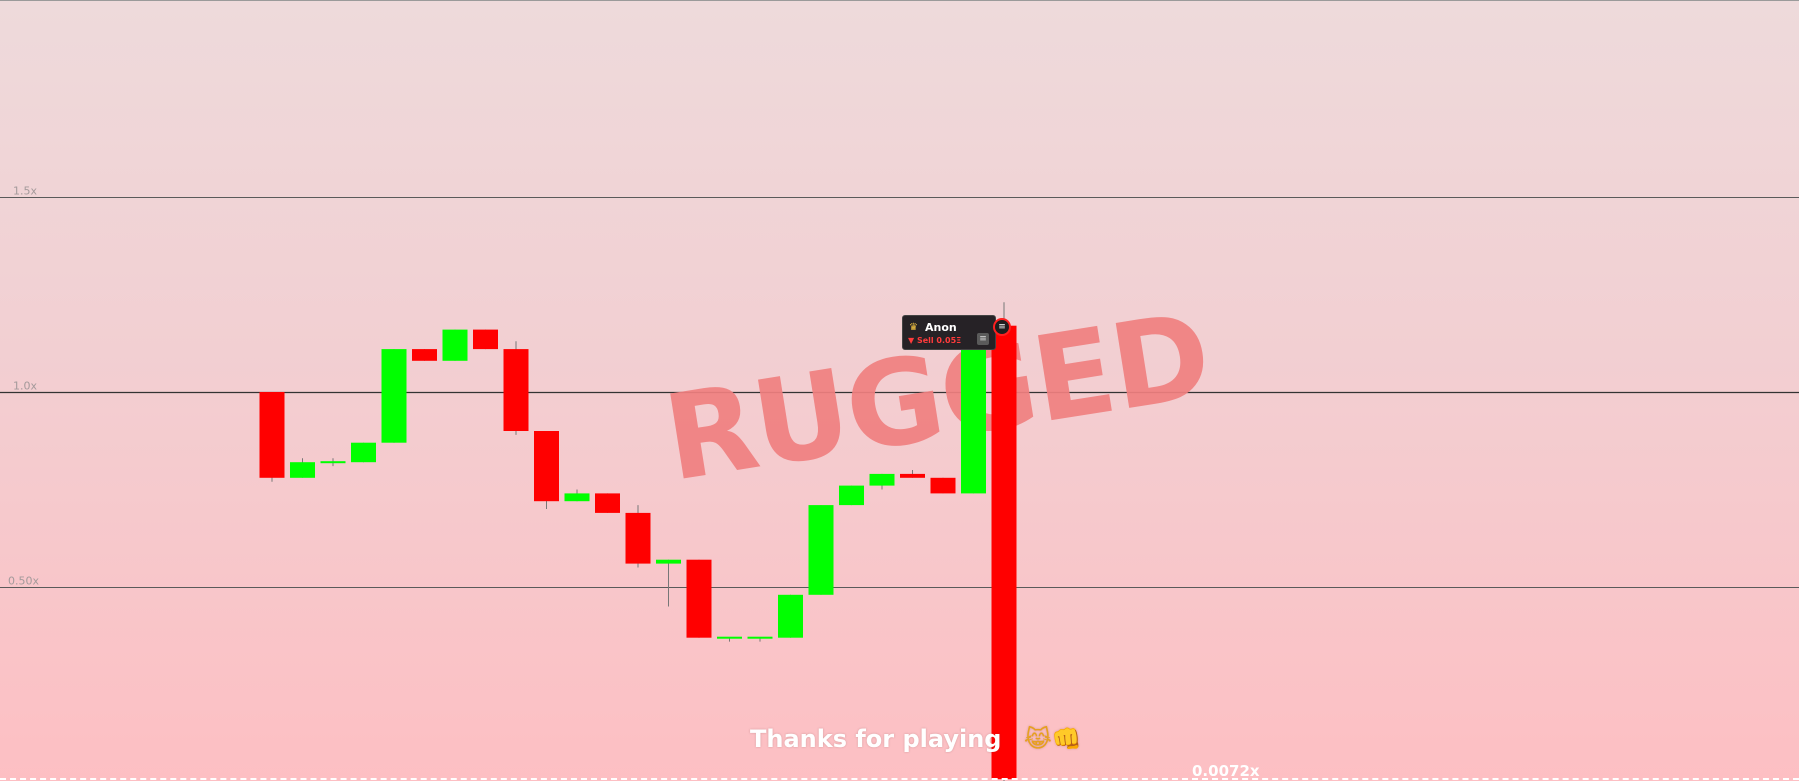 The height and width of the screenshot is (781, 1799). I want to click on player-name: Anon, so click(941, 327).